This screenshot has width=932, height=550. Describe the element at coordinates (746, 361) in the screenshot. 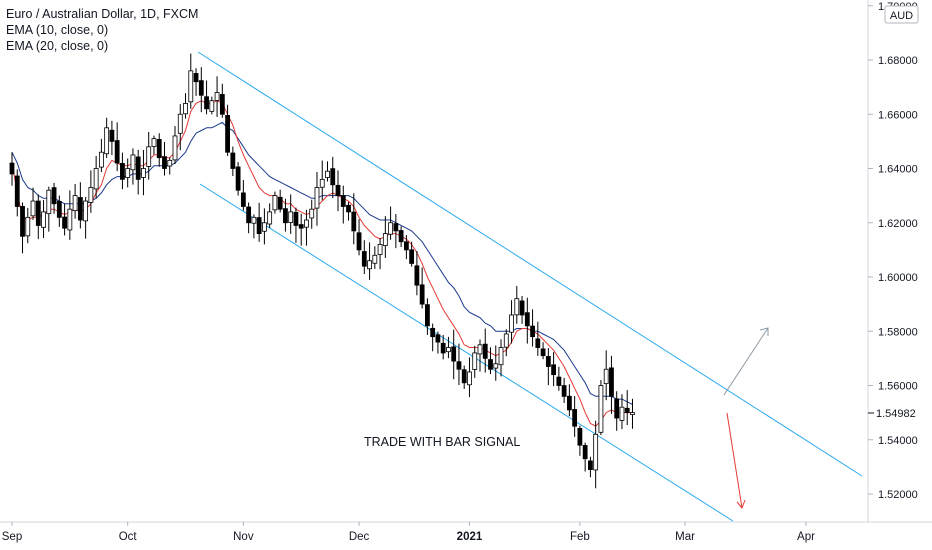

I see `up-arrow-line` at that location.